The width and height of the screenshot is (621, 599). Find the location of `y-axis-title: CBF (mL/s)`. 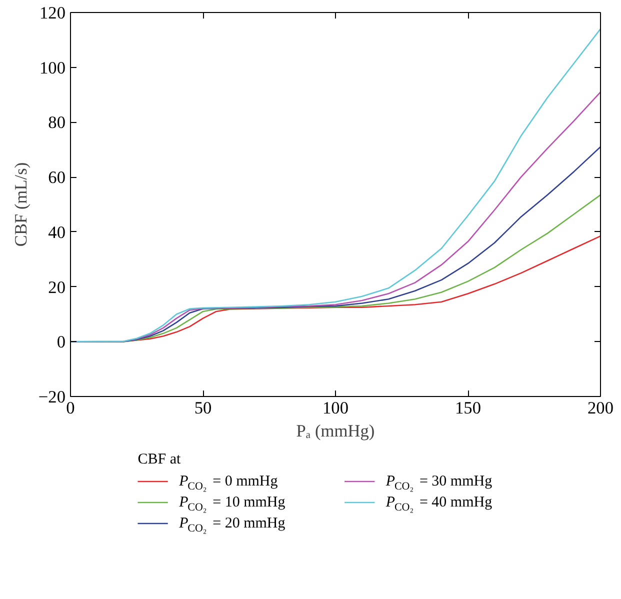

y-axis-title: CBF (mL/s) is located at coordinates (20, 204).